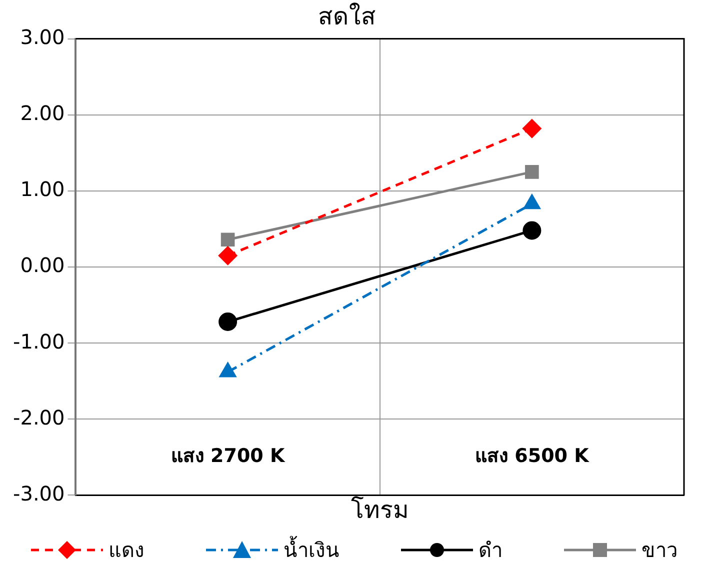 The height and width of the screenshot is (569, 708). Describe the element at coordinates (660, 550) in the screenshot. I see `legend-label: ขาว` at that location.